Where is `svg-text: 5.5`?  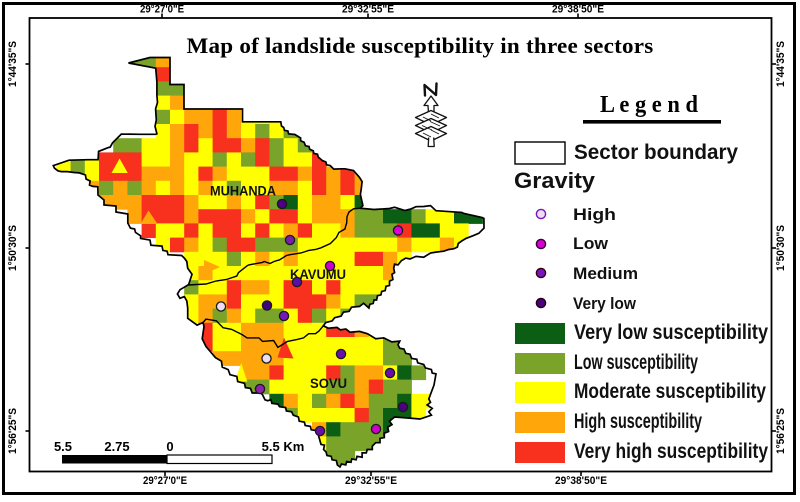
svg-text: 5.5 is located at coordinates (63, 446).